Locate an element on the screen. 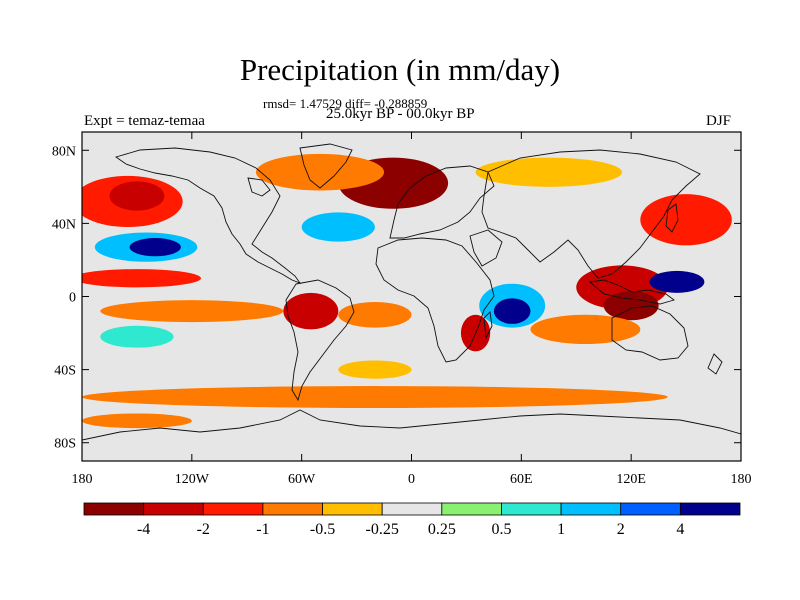  anomaly-amazon-dry is located at coordinates (311, 311).